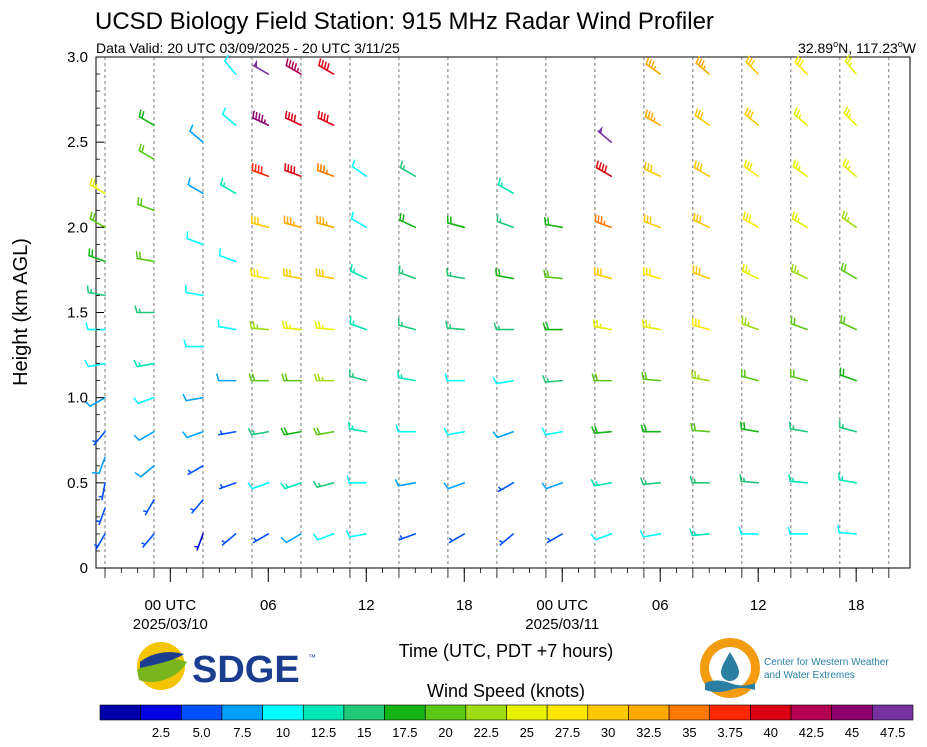  What do you see at coordinates (323, 732) in the screenshot?
I see `colorbar-tick-label: 12.5` at bounding box center [323, 732].